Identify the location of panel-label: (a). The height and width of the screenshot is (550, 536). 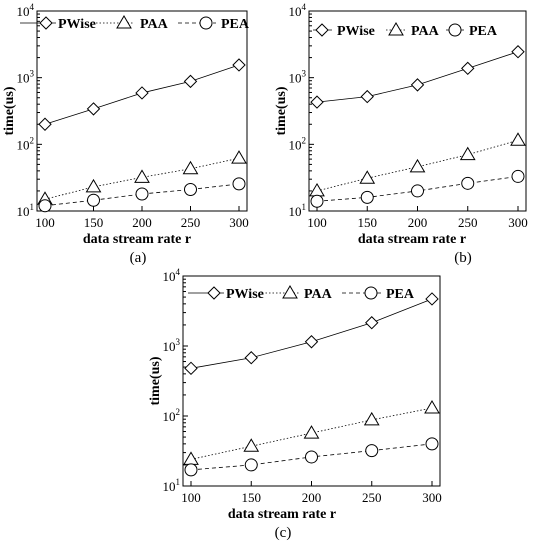
(138, 258).